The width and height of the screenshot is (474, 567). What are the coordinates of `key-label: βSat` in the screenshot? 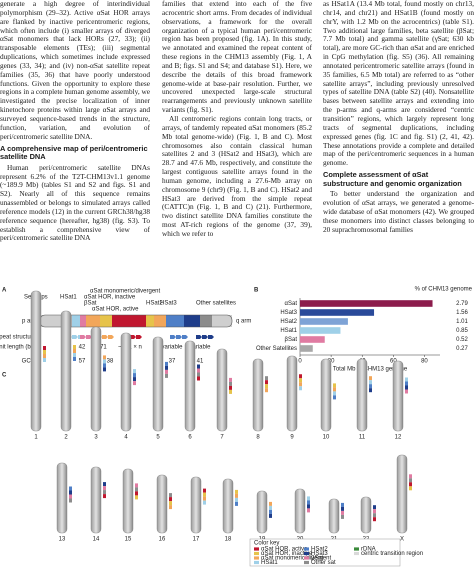 It's located at (317, 559).